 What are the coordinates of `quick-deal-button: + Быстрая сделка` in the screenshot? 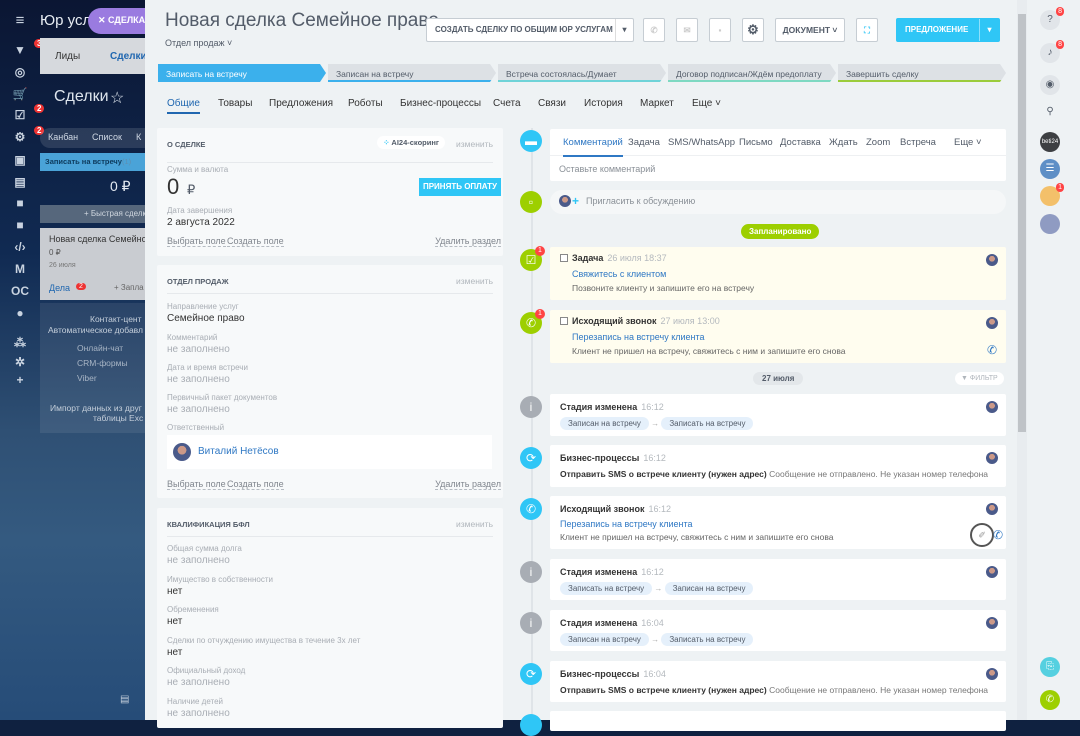 It's located at (114, 213).